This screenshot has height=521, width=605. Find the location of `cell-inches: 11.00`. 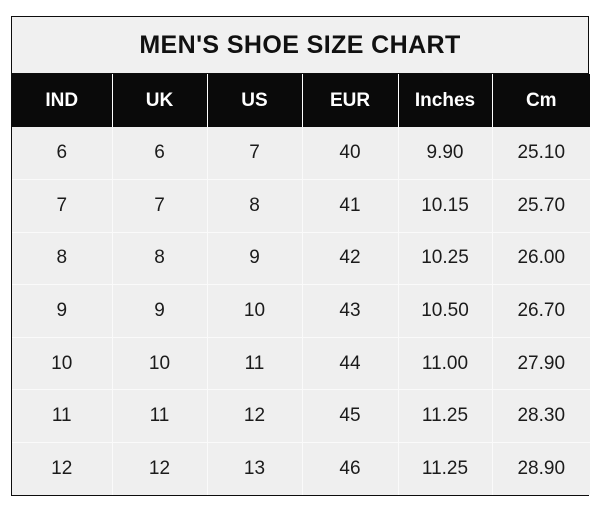

cell-inches: 11.00 is located at coordinates (445, 364).